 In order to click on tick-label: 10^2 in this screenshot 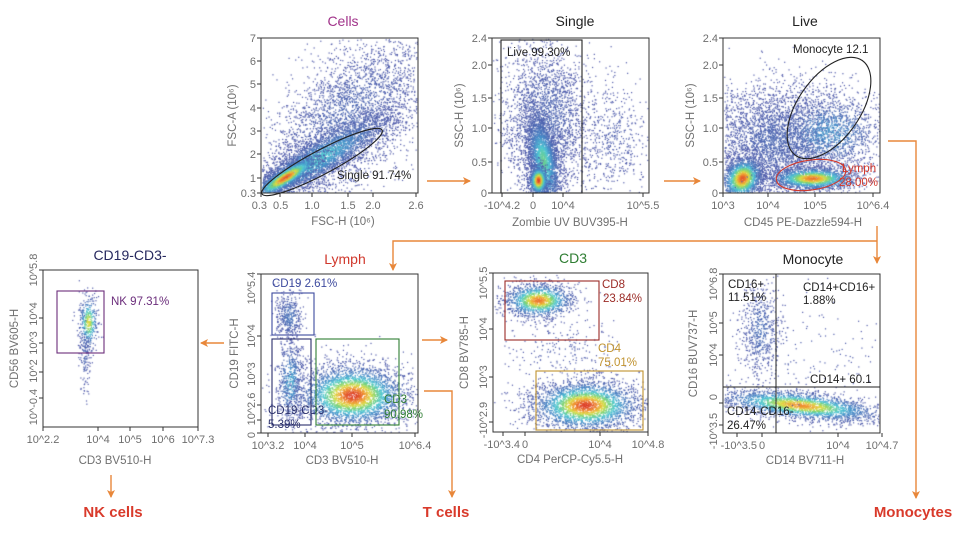, I will do `click(34, 371)`.